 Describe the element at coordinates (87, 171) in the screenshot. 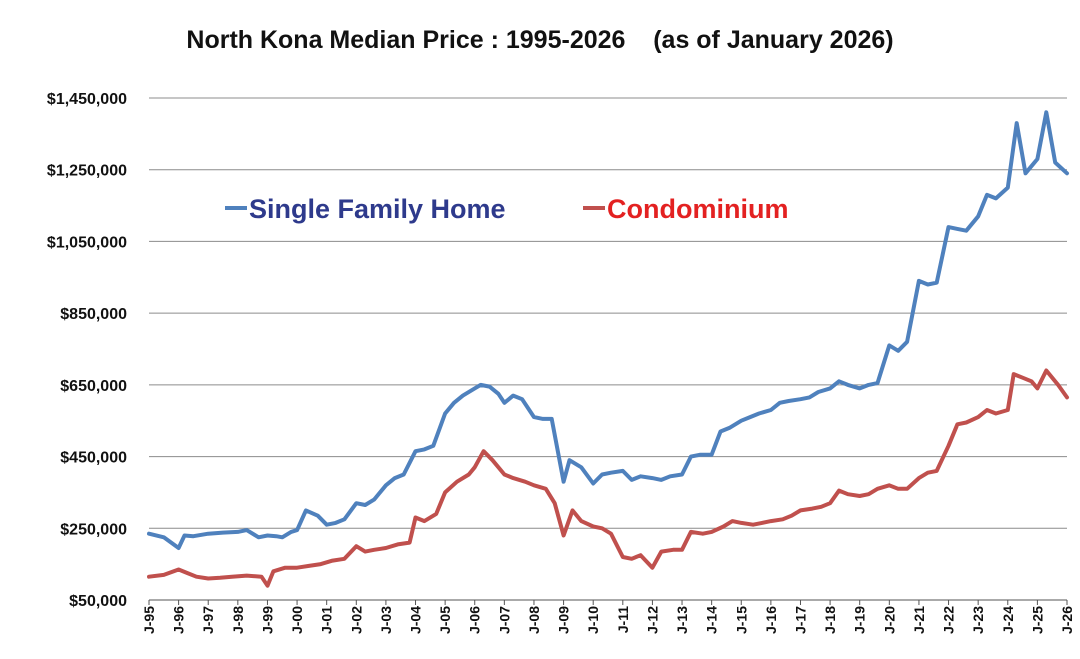

I see `y-tick-label: $1,250,000` at that location.